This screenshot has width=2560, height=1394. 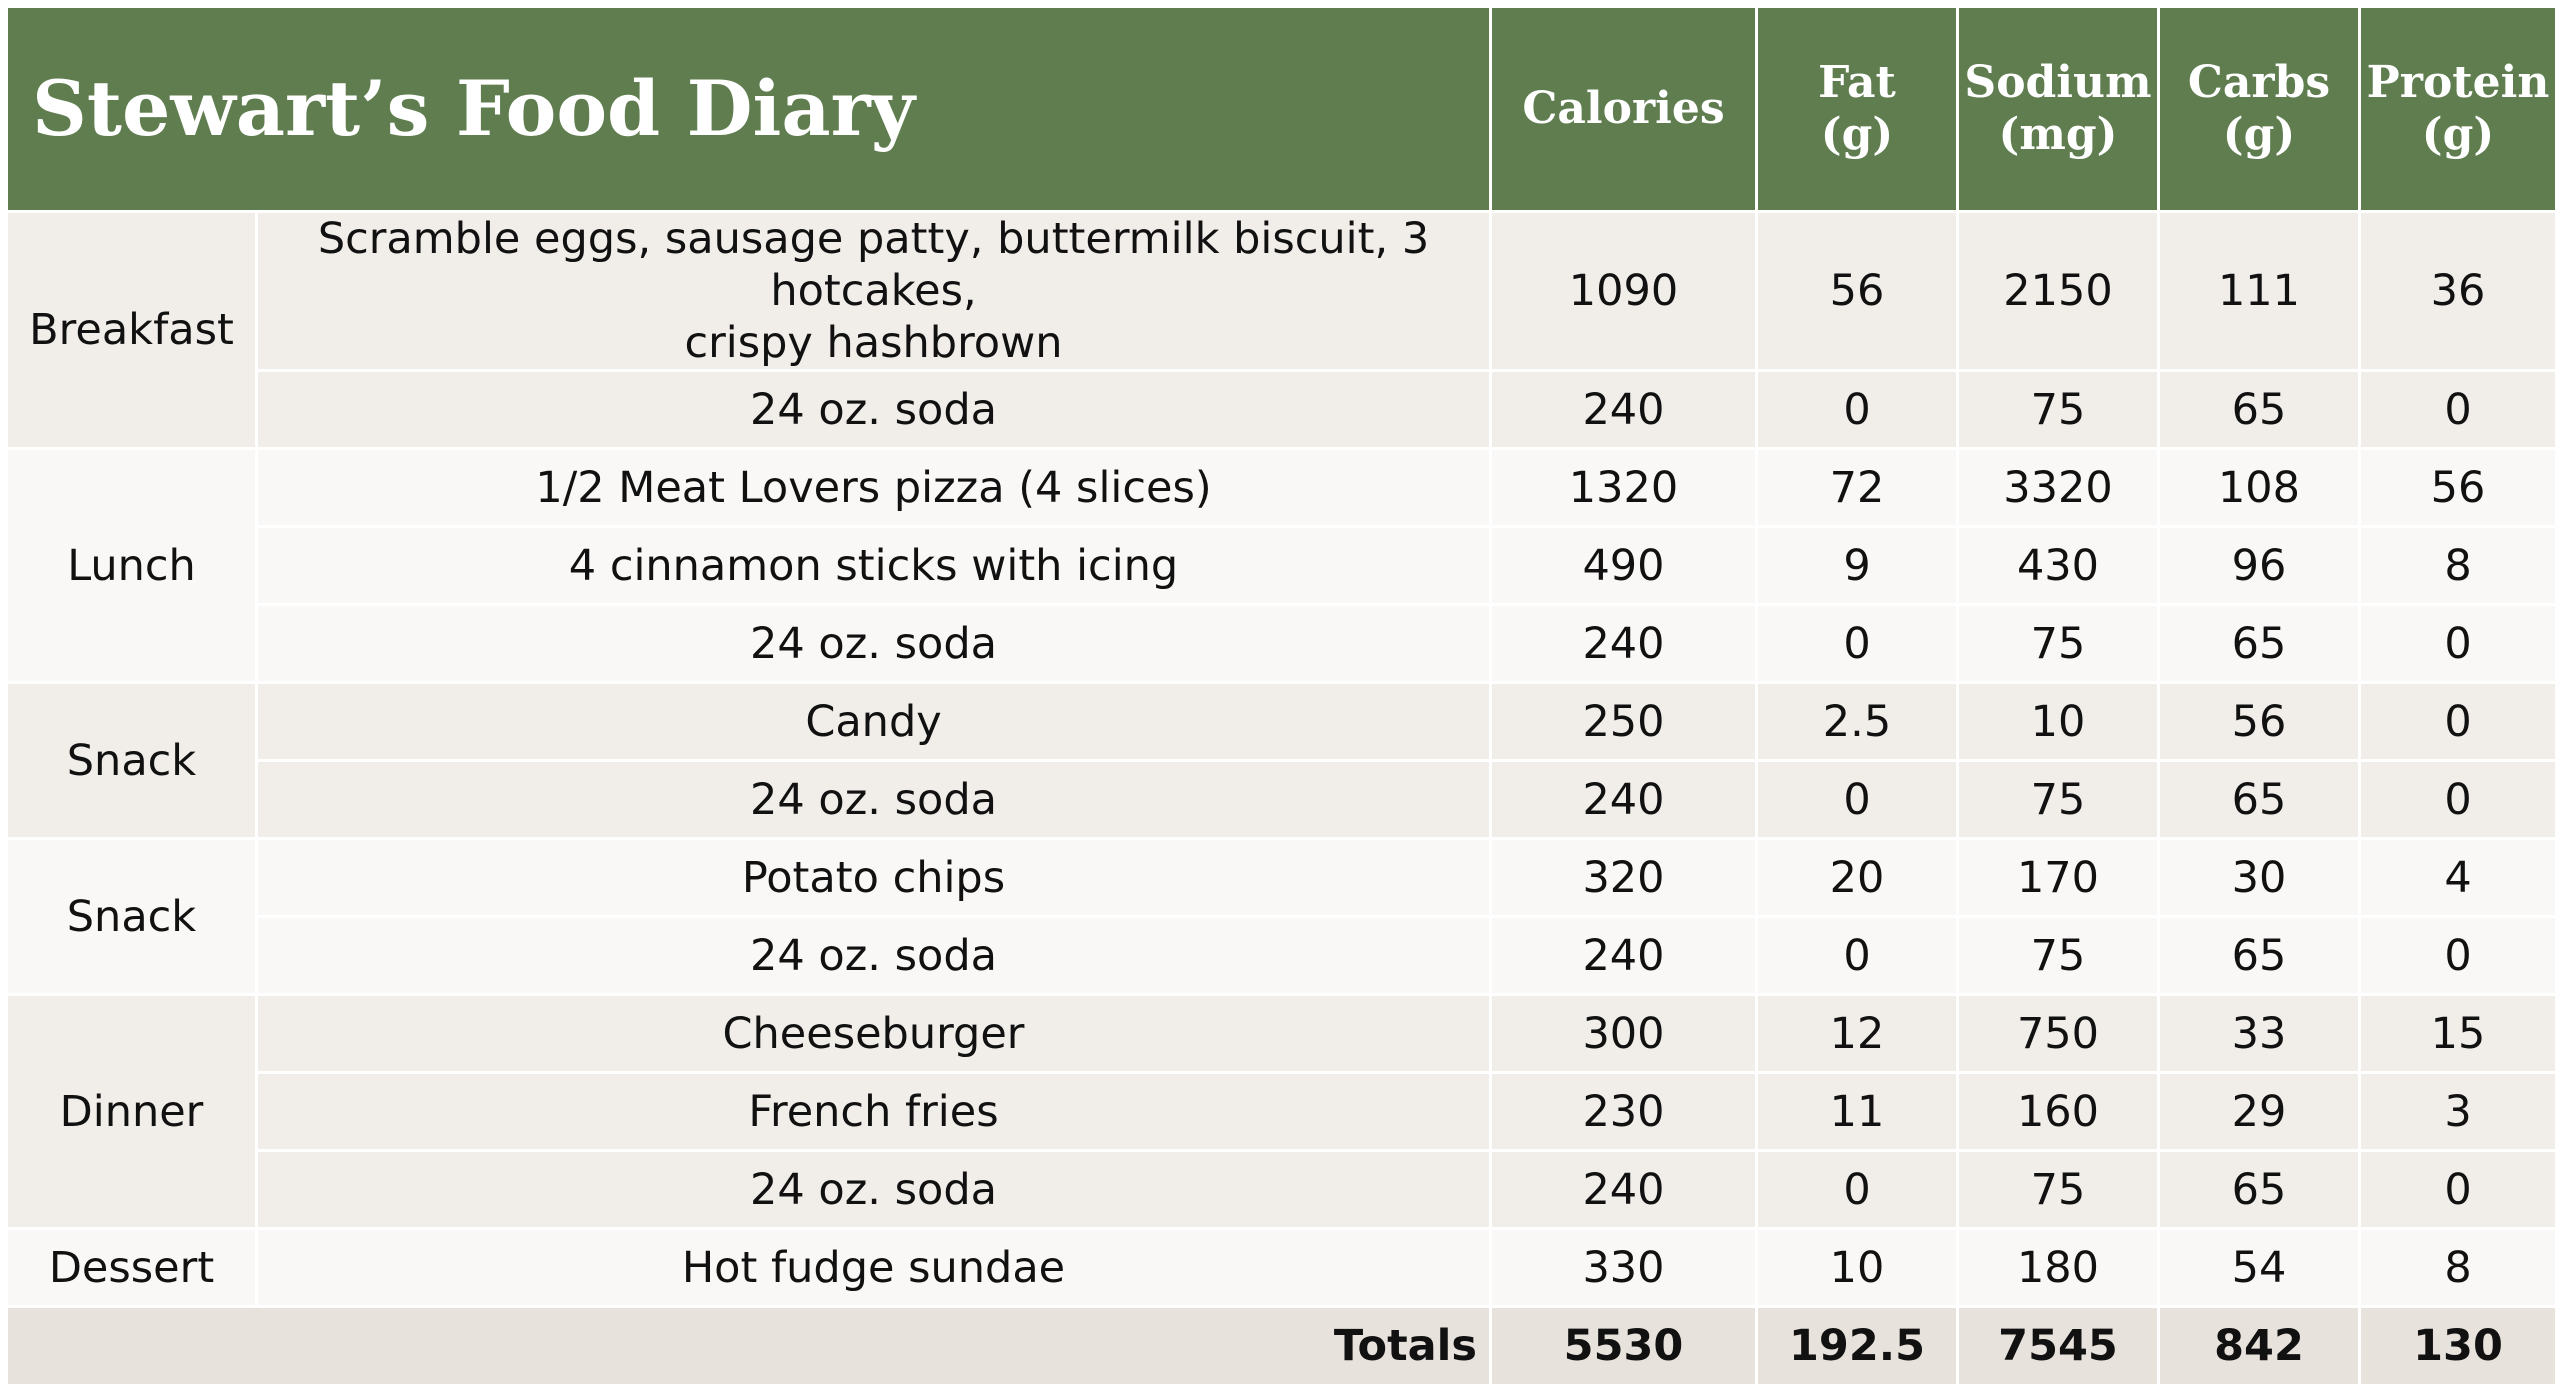 I want to click on protein-value: 3, so click(x=2458, y=1111).